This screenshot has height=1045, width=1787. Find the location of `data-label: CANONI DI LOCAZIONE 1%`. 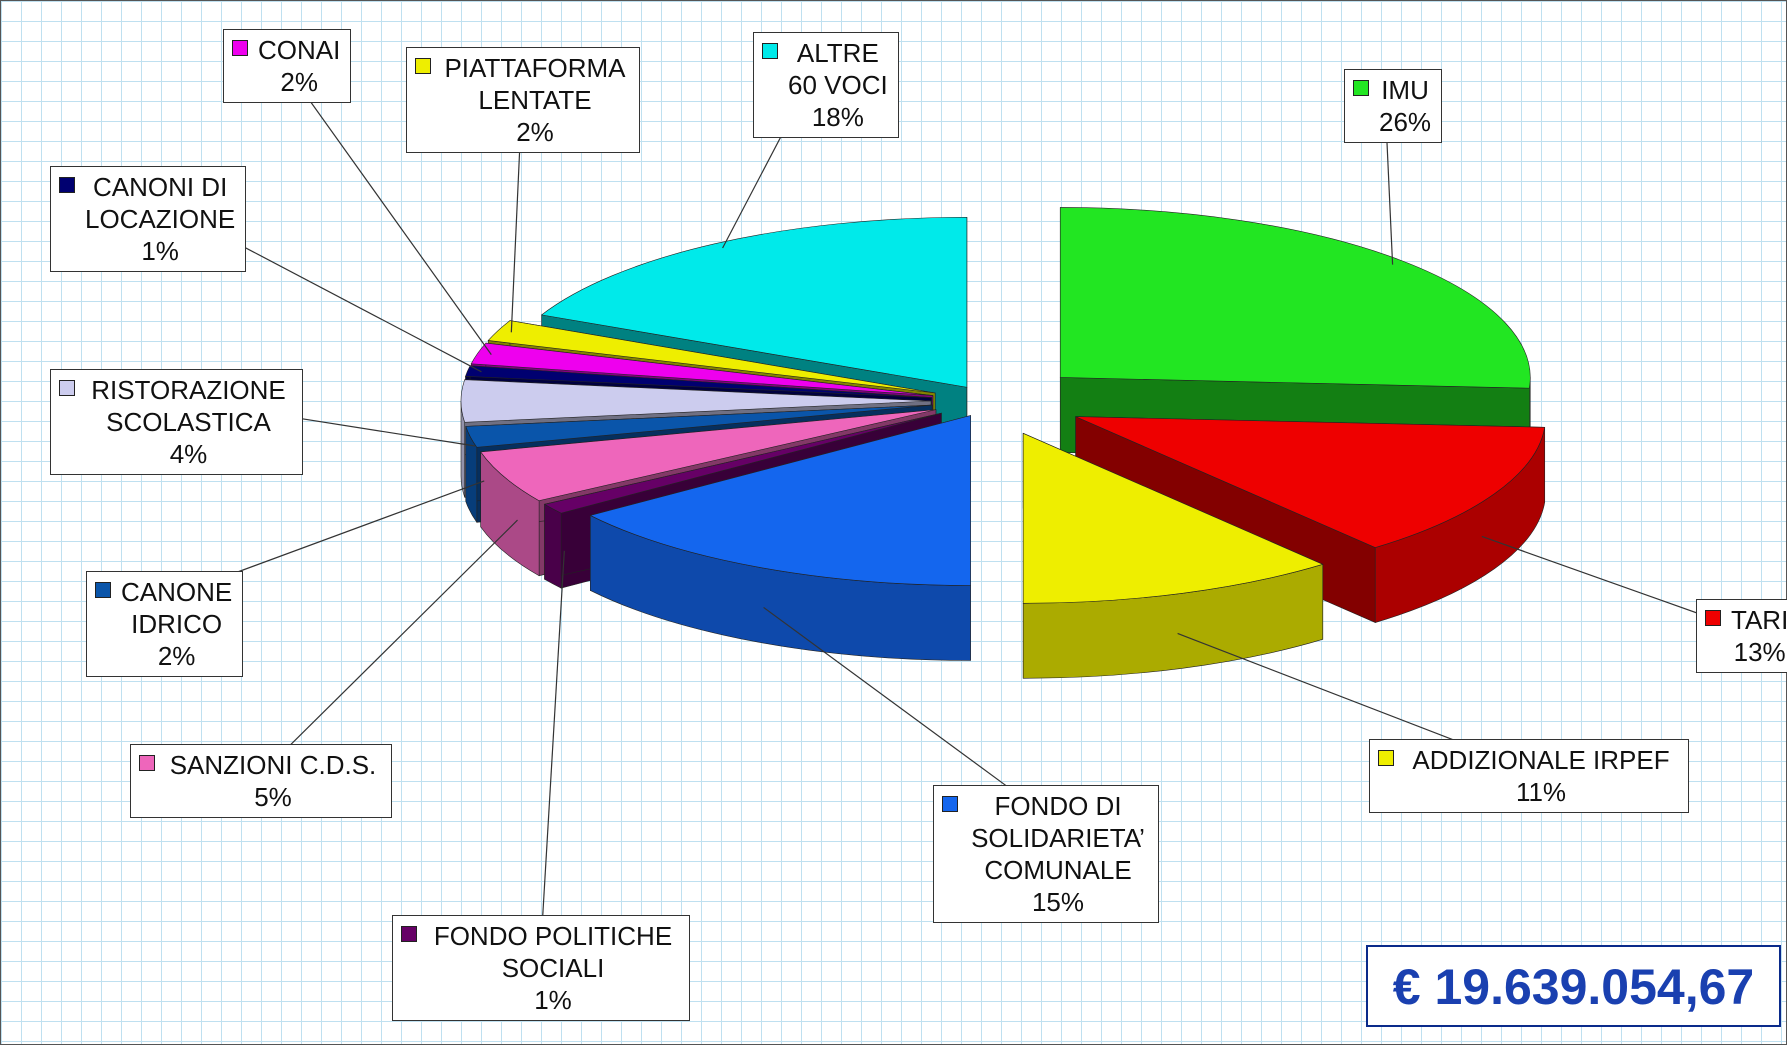

data-label: CANONI DI LOCAZIONE 1% is located at coordinates (148, 219).